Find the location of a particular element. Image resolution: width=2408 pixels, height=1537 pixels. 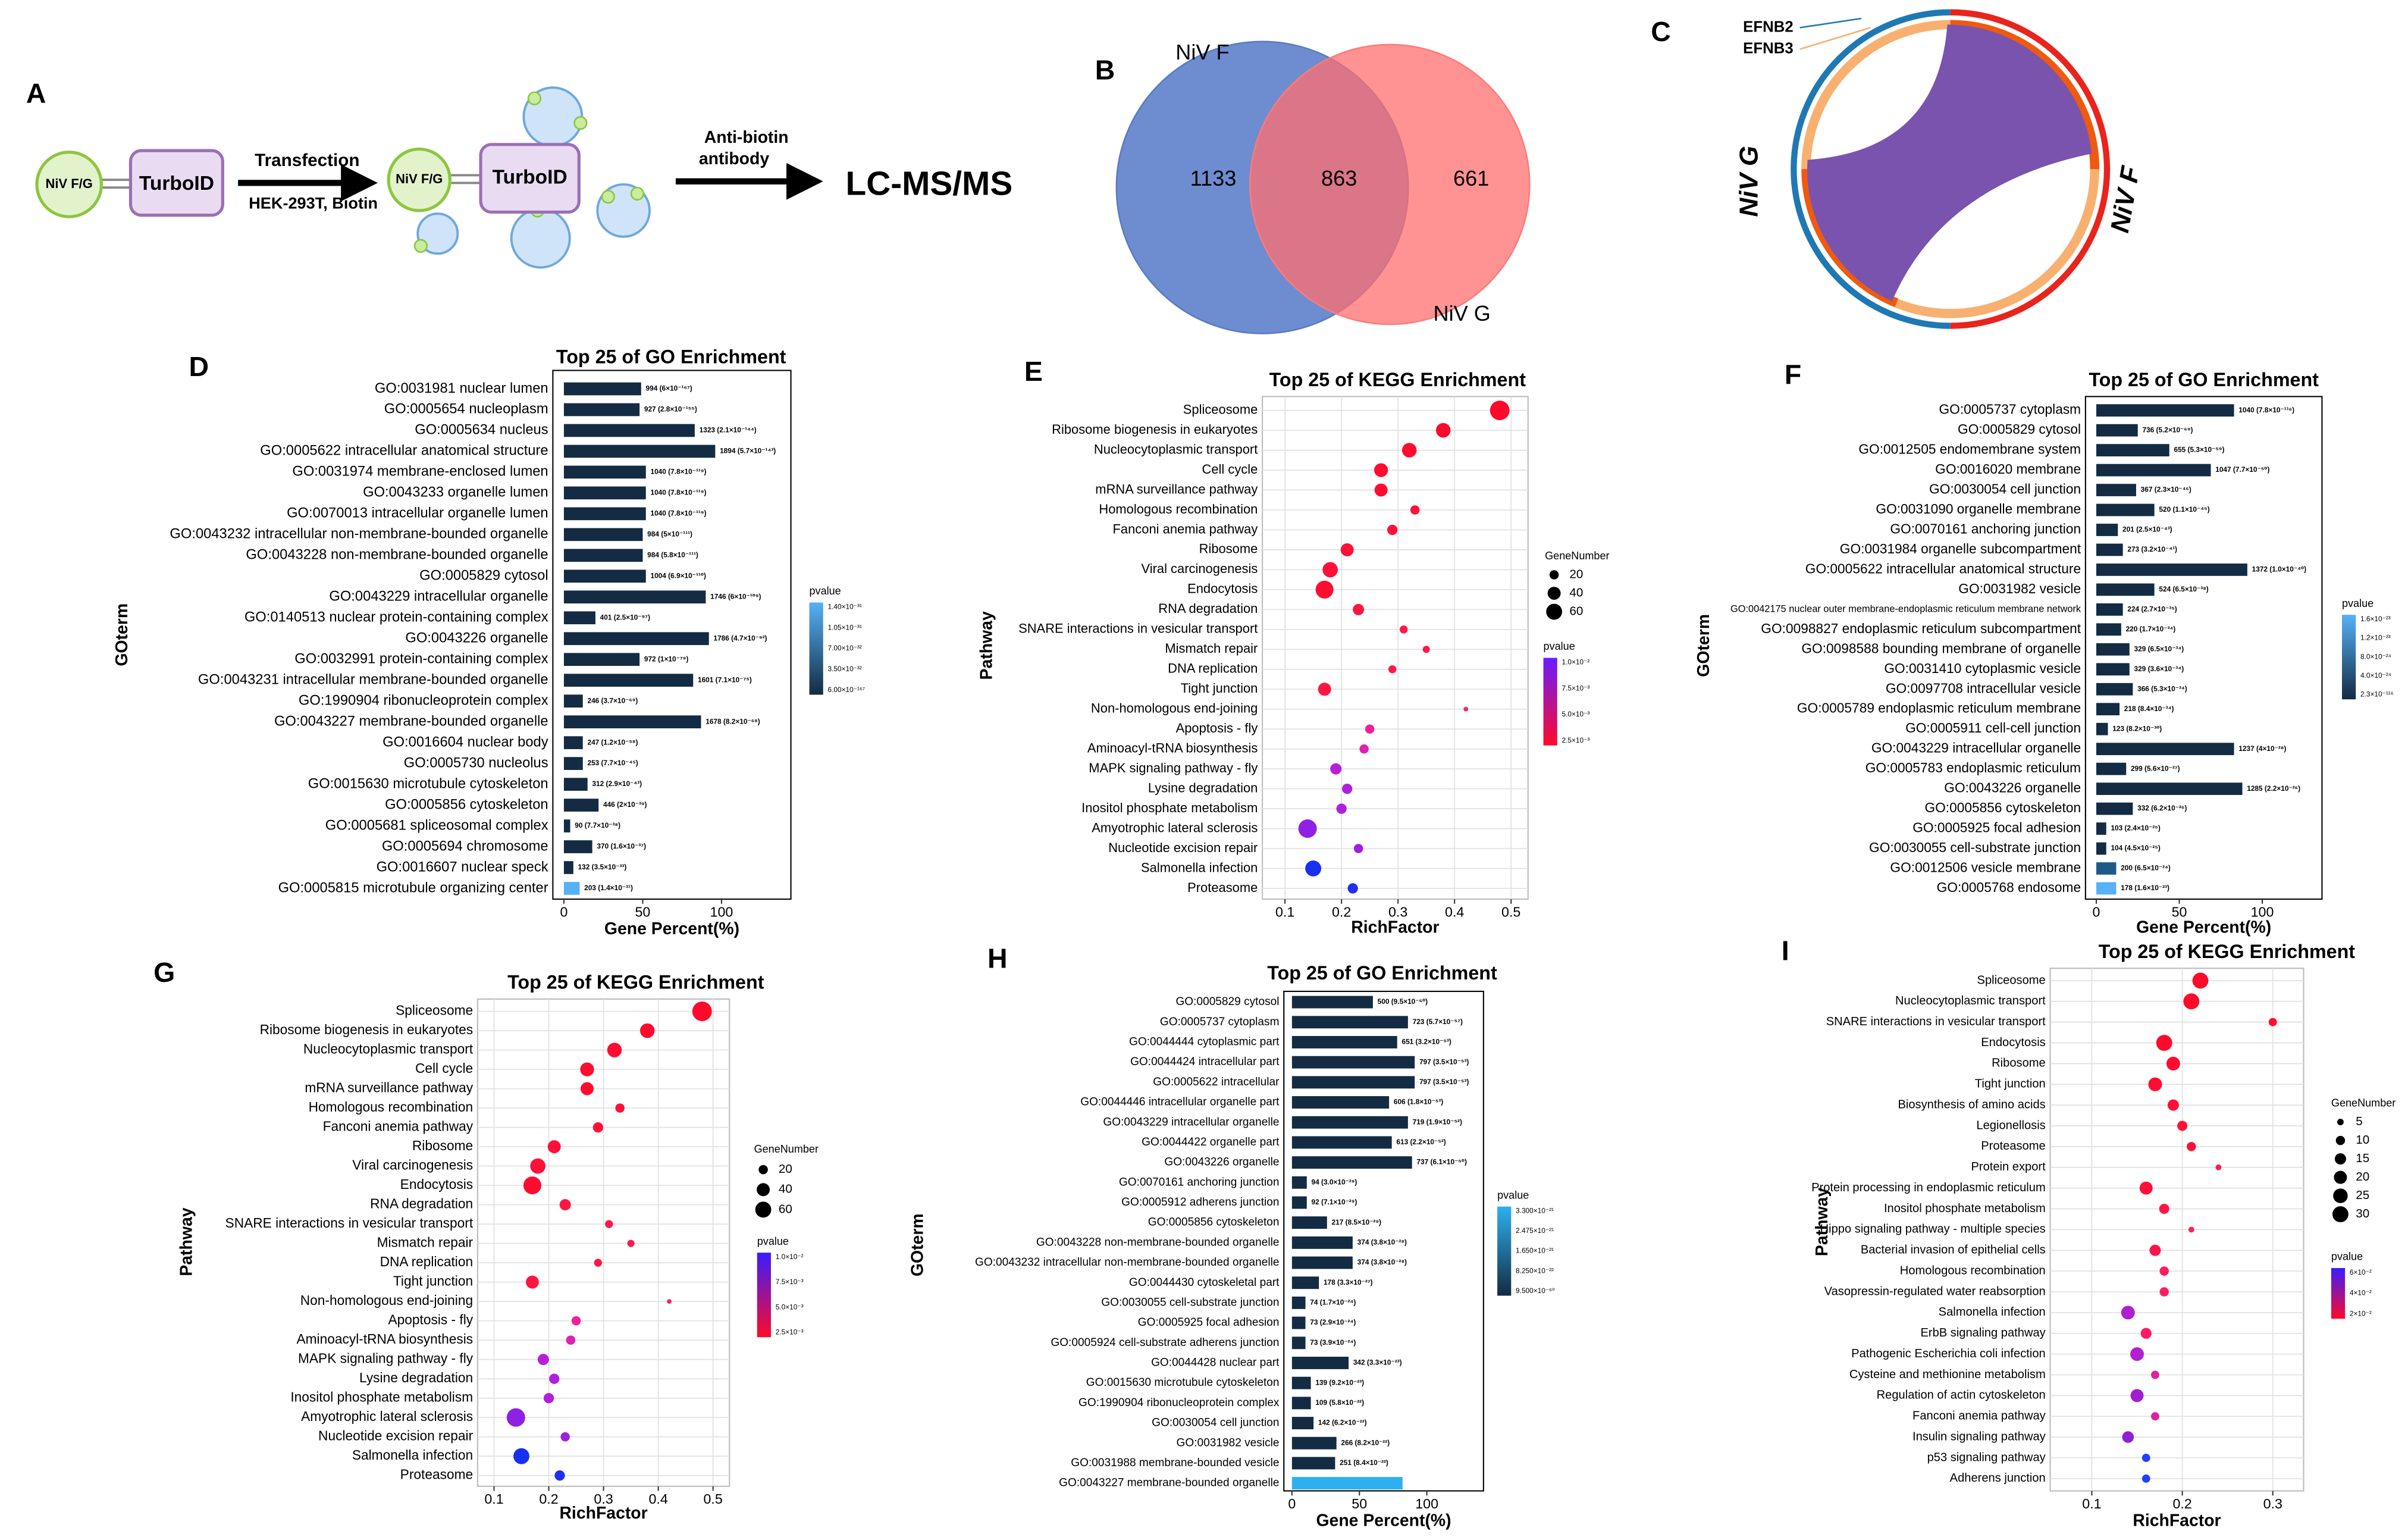

category-label: Proteasome is located at coordinates (436, 1475).